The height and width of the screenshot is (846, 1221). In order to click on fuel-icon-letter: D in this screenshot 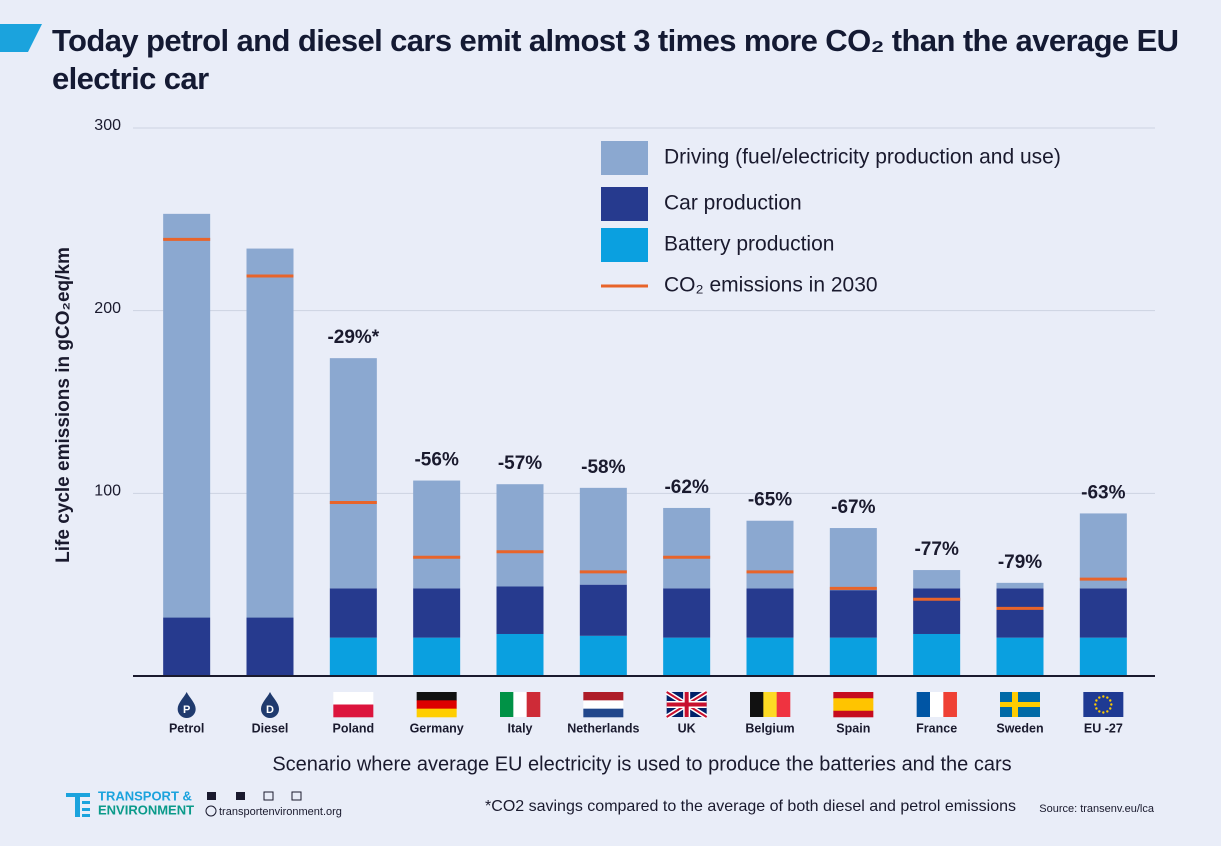, I will do `click(270, 710)`.